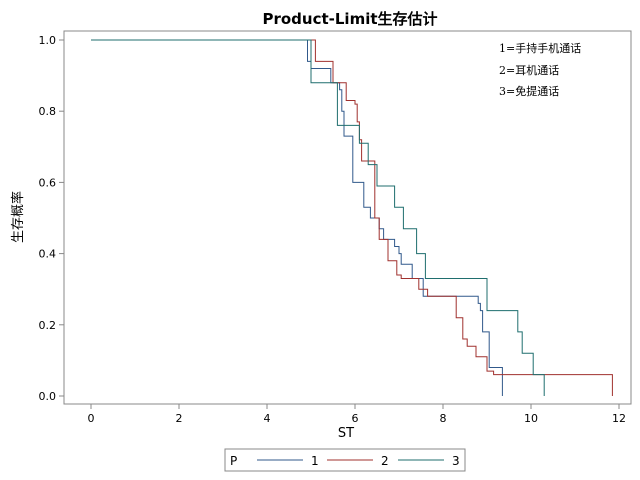 The image size is (640, 480). I want to click on x-tick-label: 4, so click(267, 418).